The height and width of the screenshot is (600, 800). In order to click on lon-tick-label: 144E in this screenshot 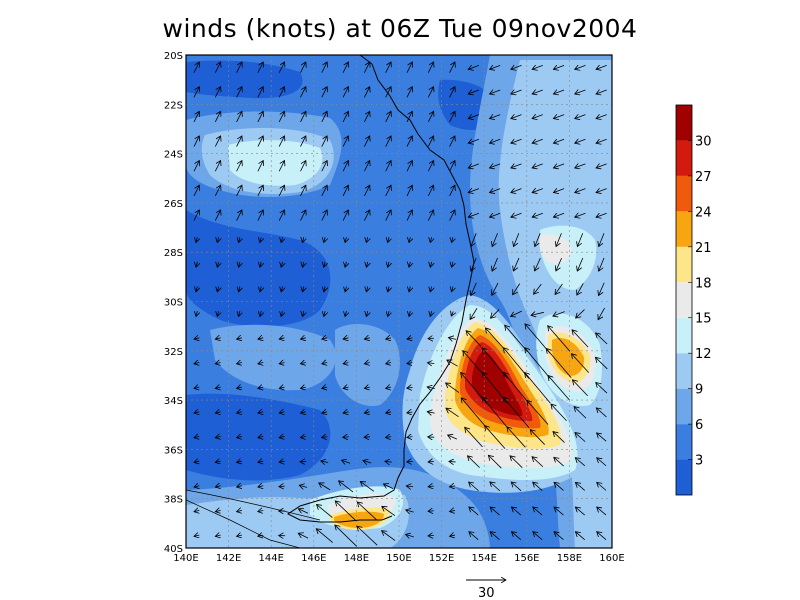, I will do `click(270, 558)`.